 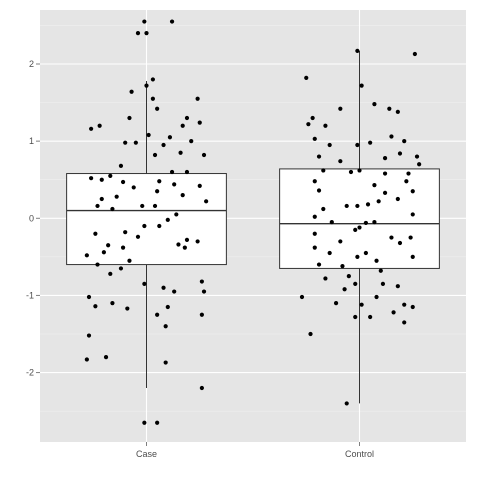 I want to click on y-tick-label: -2, so click(x=30, y=373).